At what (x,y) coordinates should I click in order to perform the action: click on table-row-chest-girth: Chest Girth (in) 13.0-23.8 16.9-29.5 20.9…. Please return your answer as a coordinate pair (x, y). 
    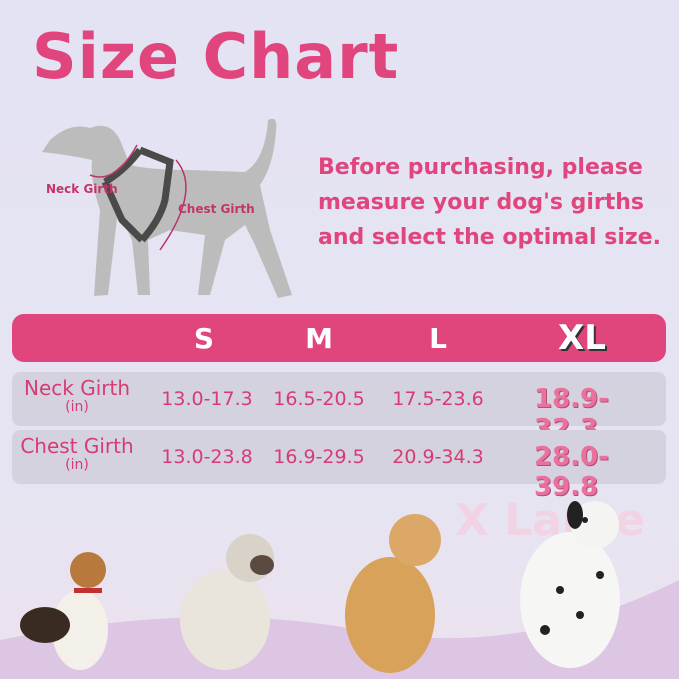
    Looking at the image, I should click on (339, 466).